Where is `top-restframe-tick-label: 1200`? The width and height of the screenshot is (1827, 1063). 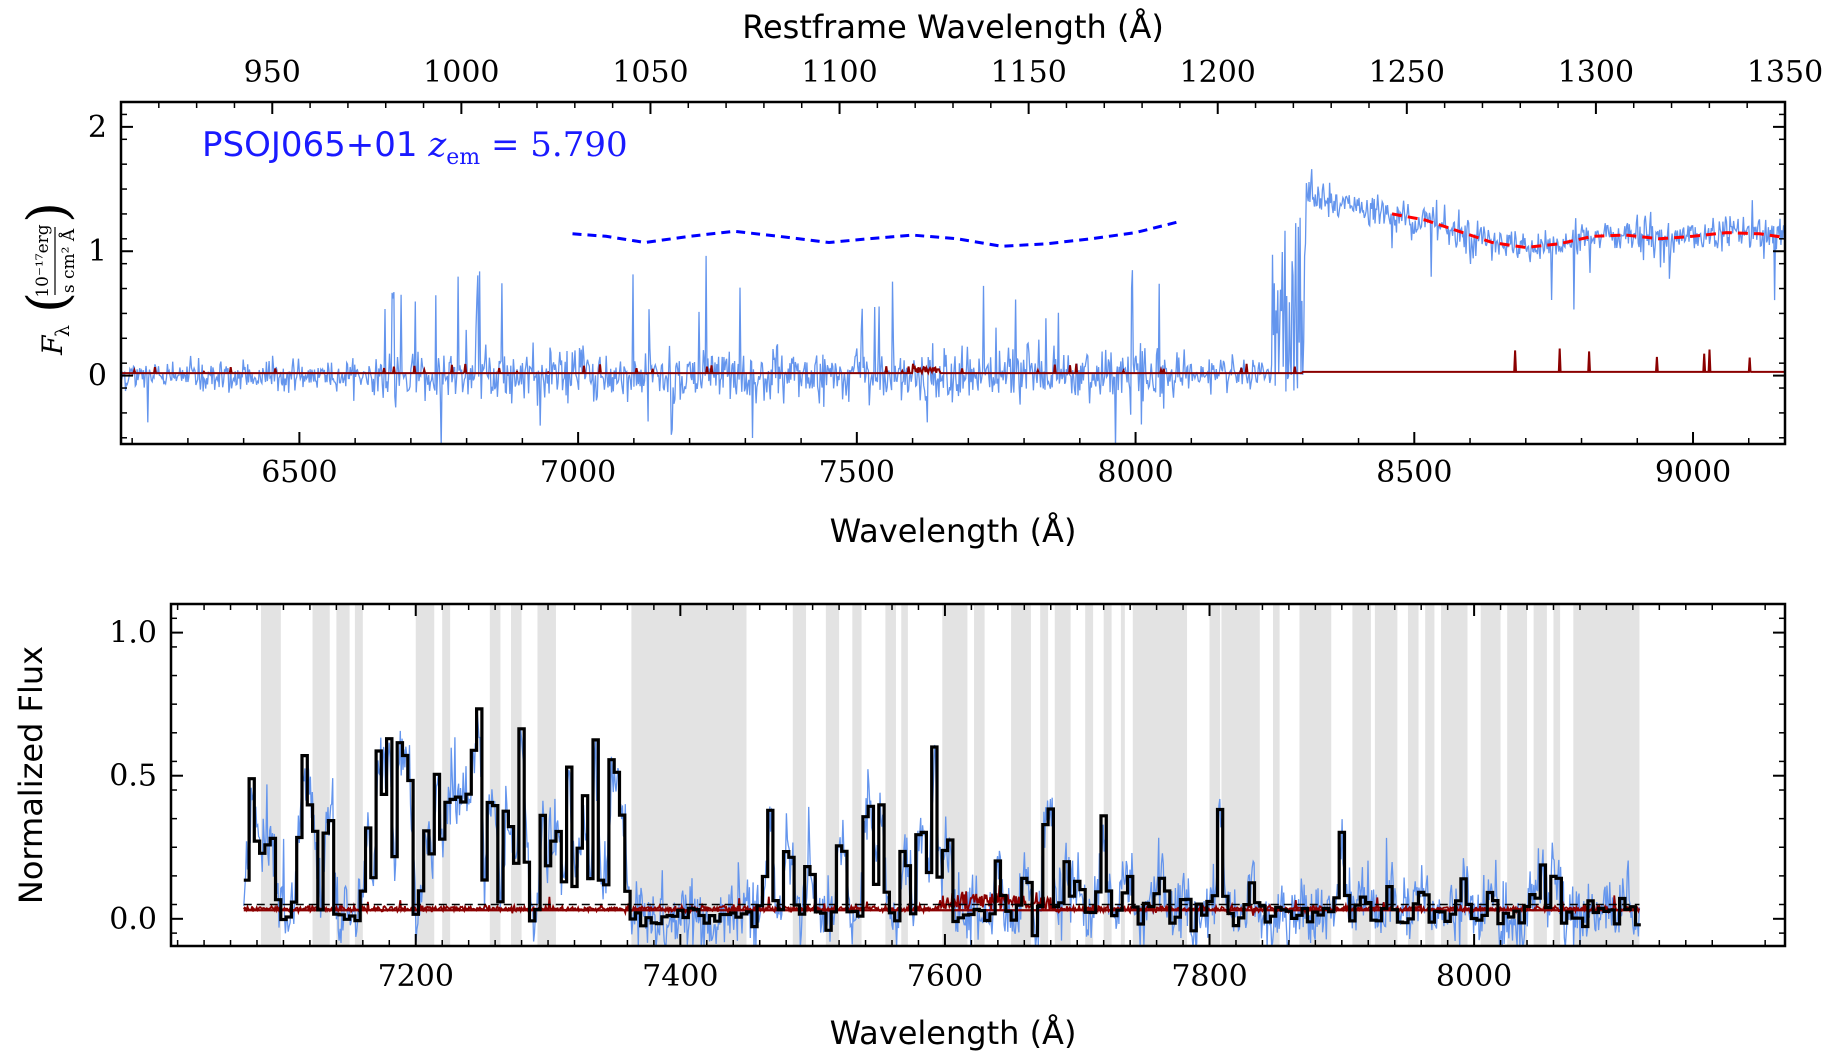
top-restframe-tick-label: 1200 is located at coordinates (1218, 72).